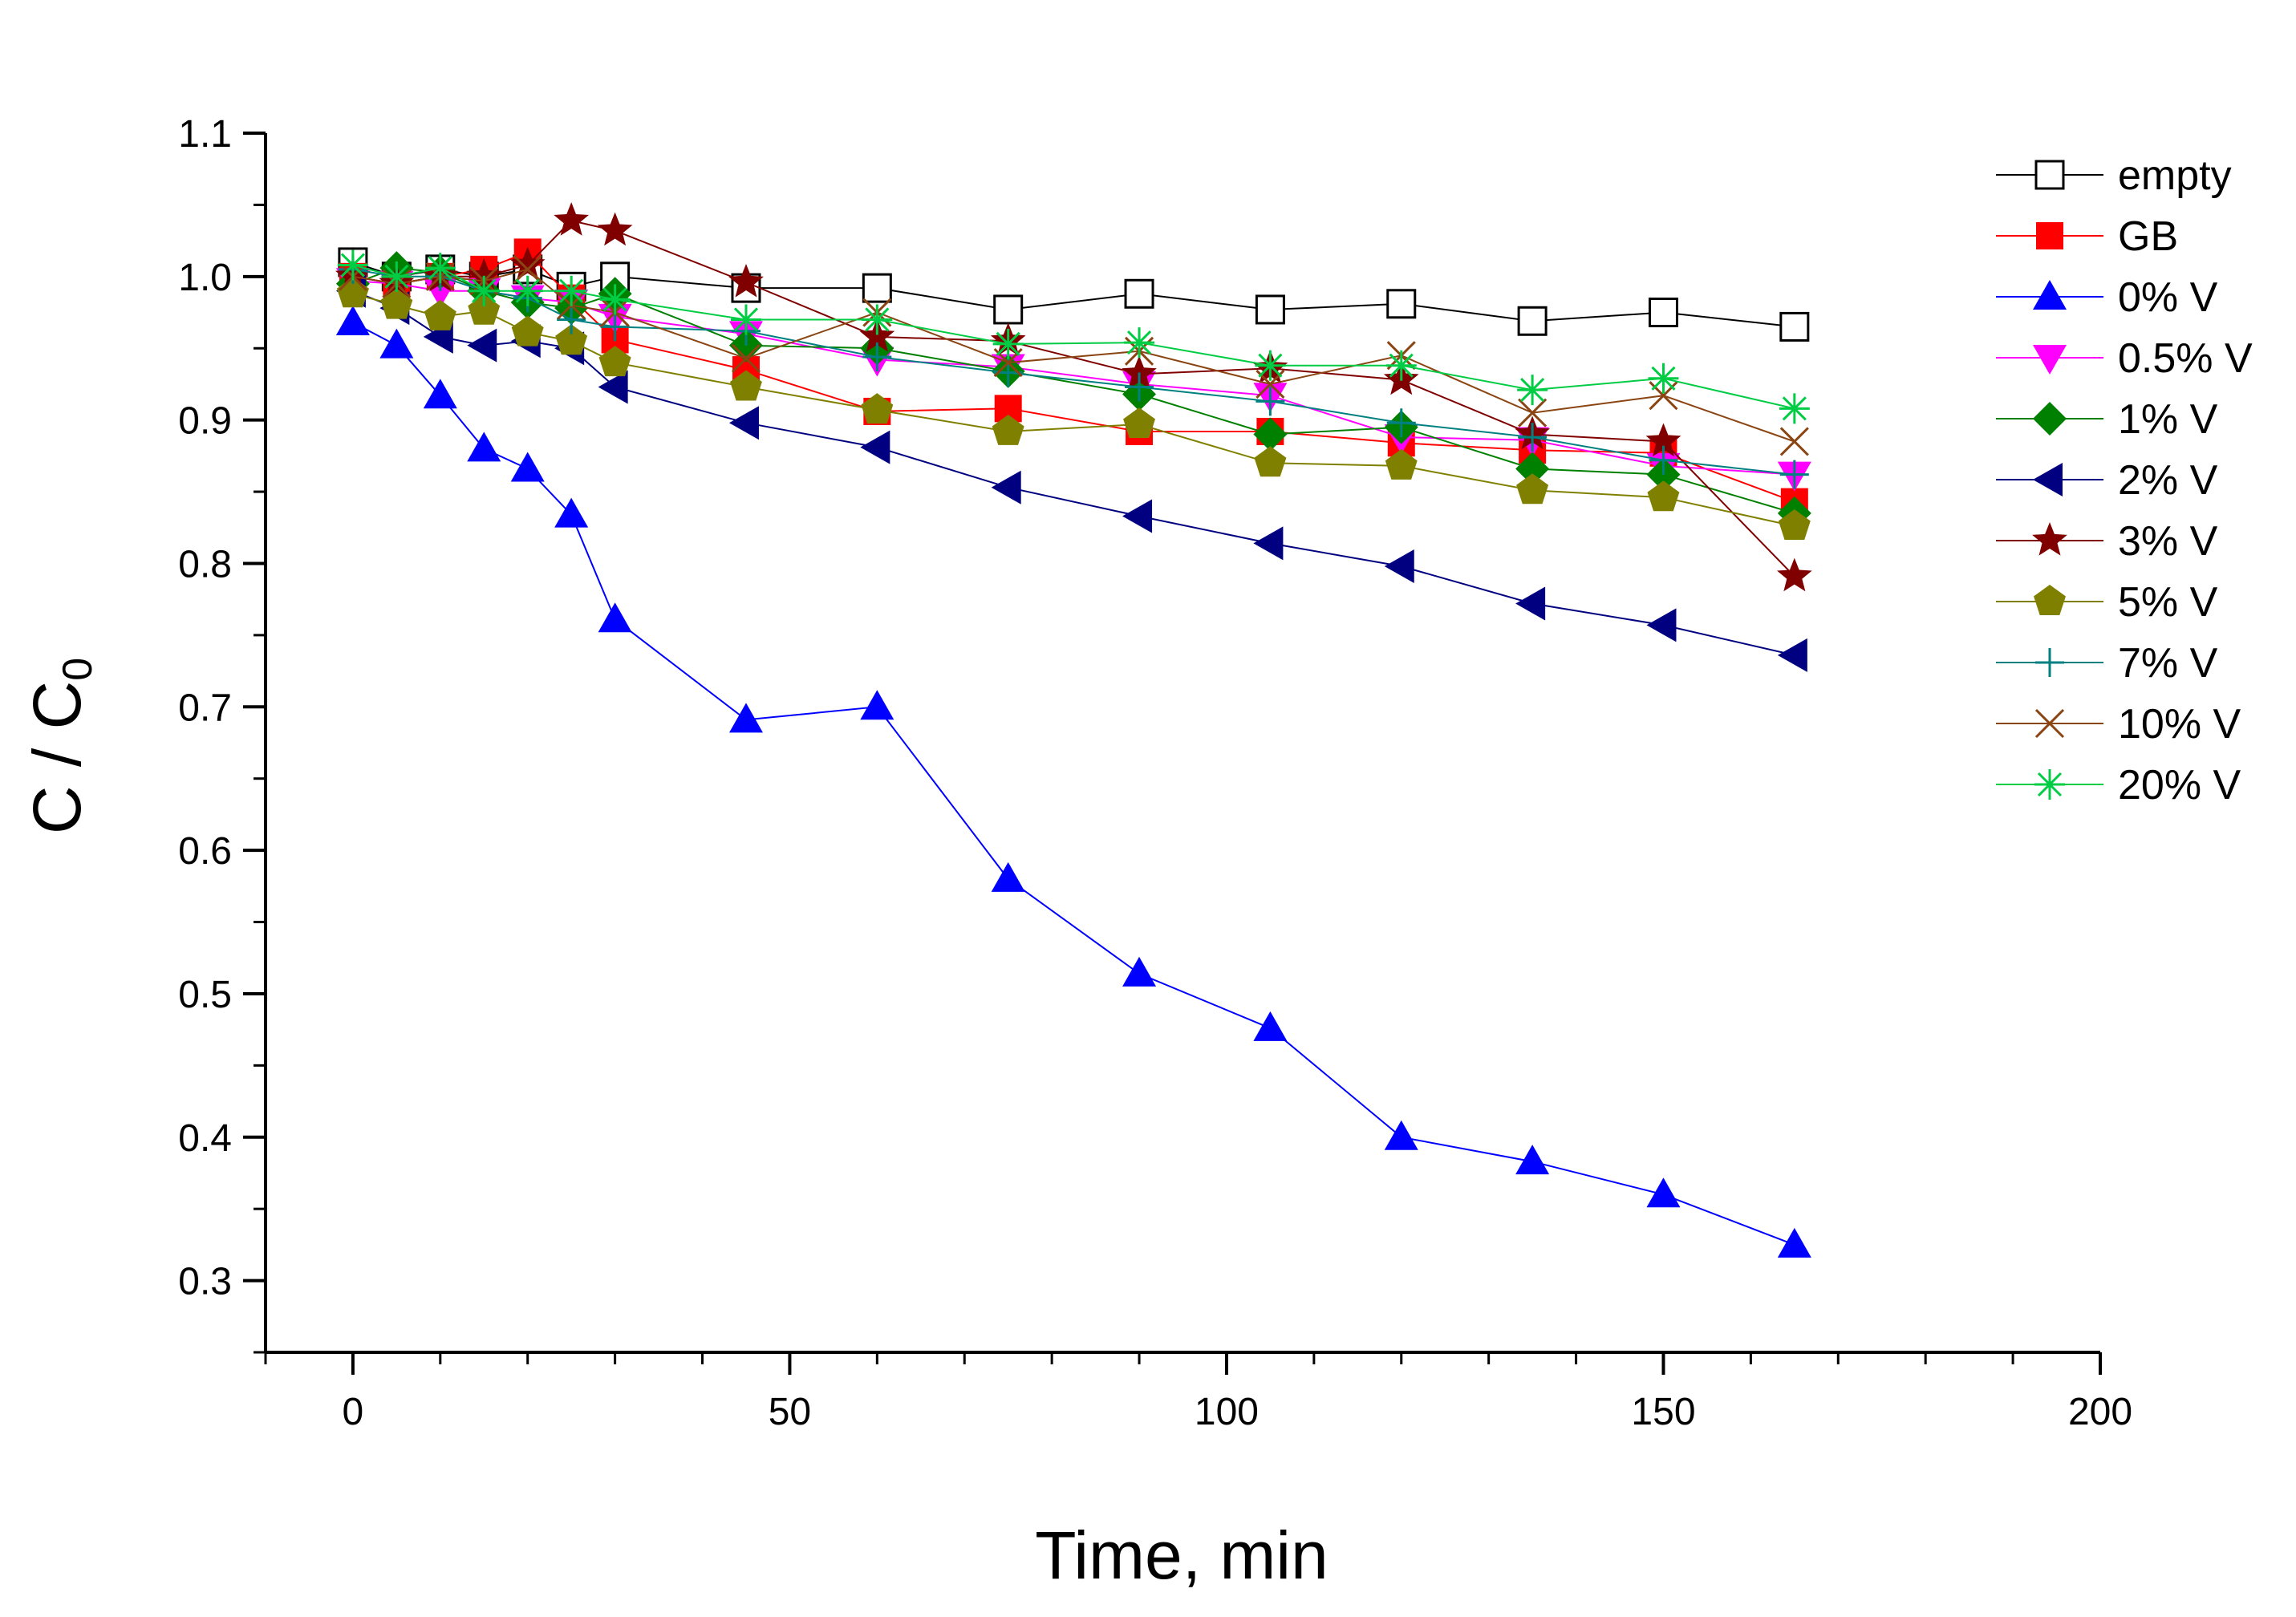  What do you see at coordinates (2179, 724) in the screenshot?
I see `legend-label: 10% V` at bounding box center [2179, 724].